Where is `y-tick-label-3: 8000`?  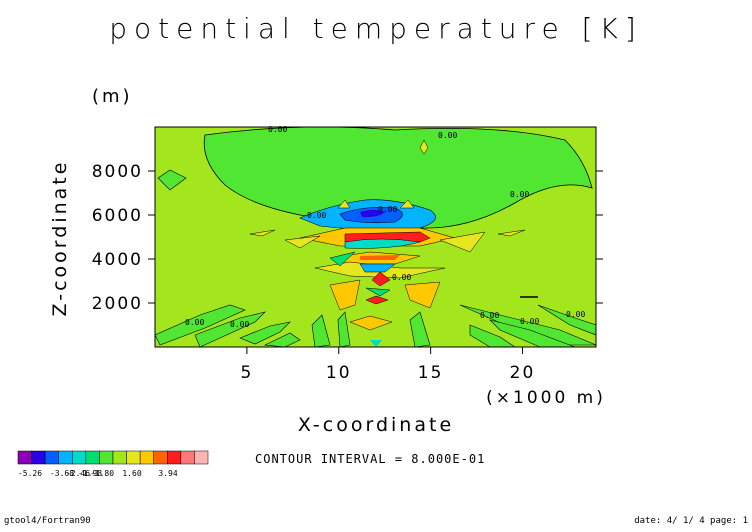
y-tick-label-3: 8000 is located at coordinates (117, 172).